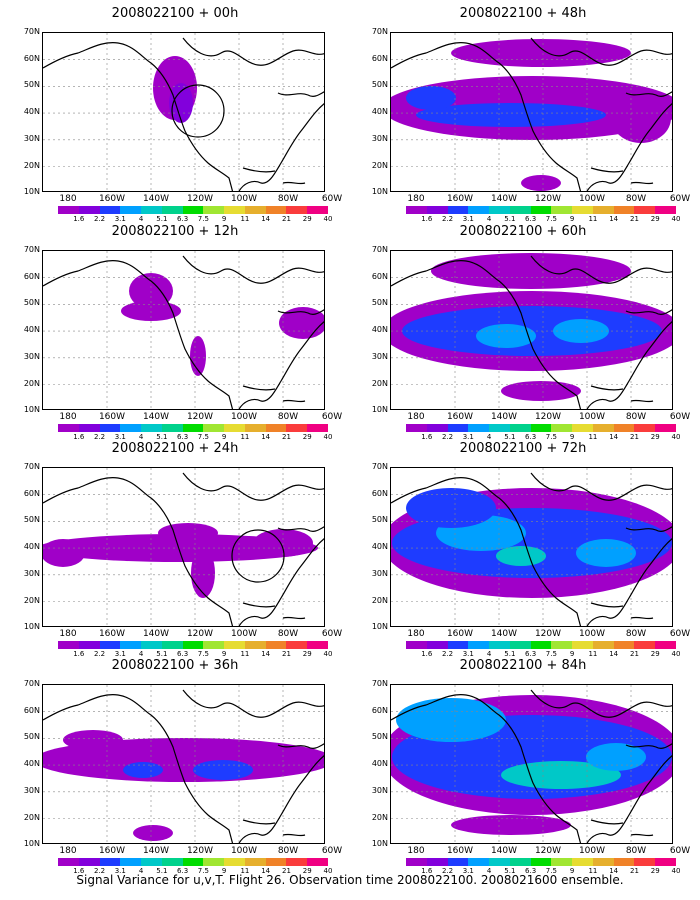 Image resolution: width=700 pixels, height=900 pixels. I want to click on panel-title: 2008022100 + 00h, so click(175, 13).